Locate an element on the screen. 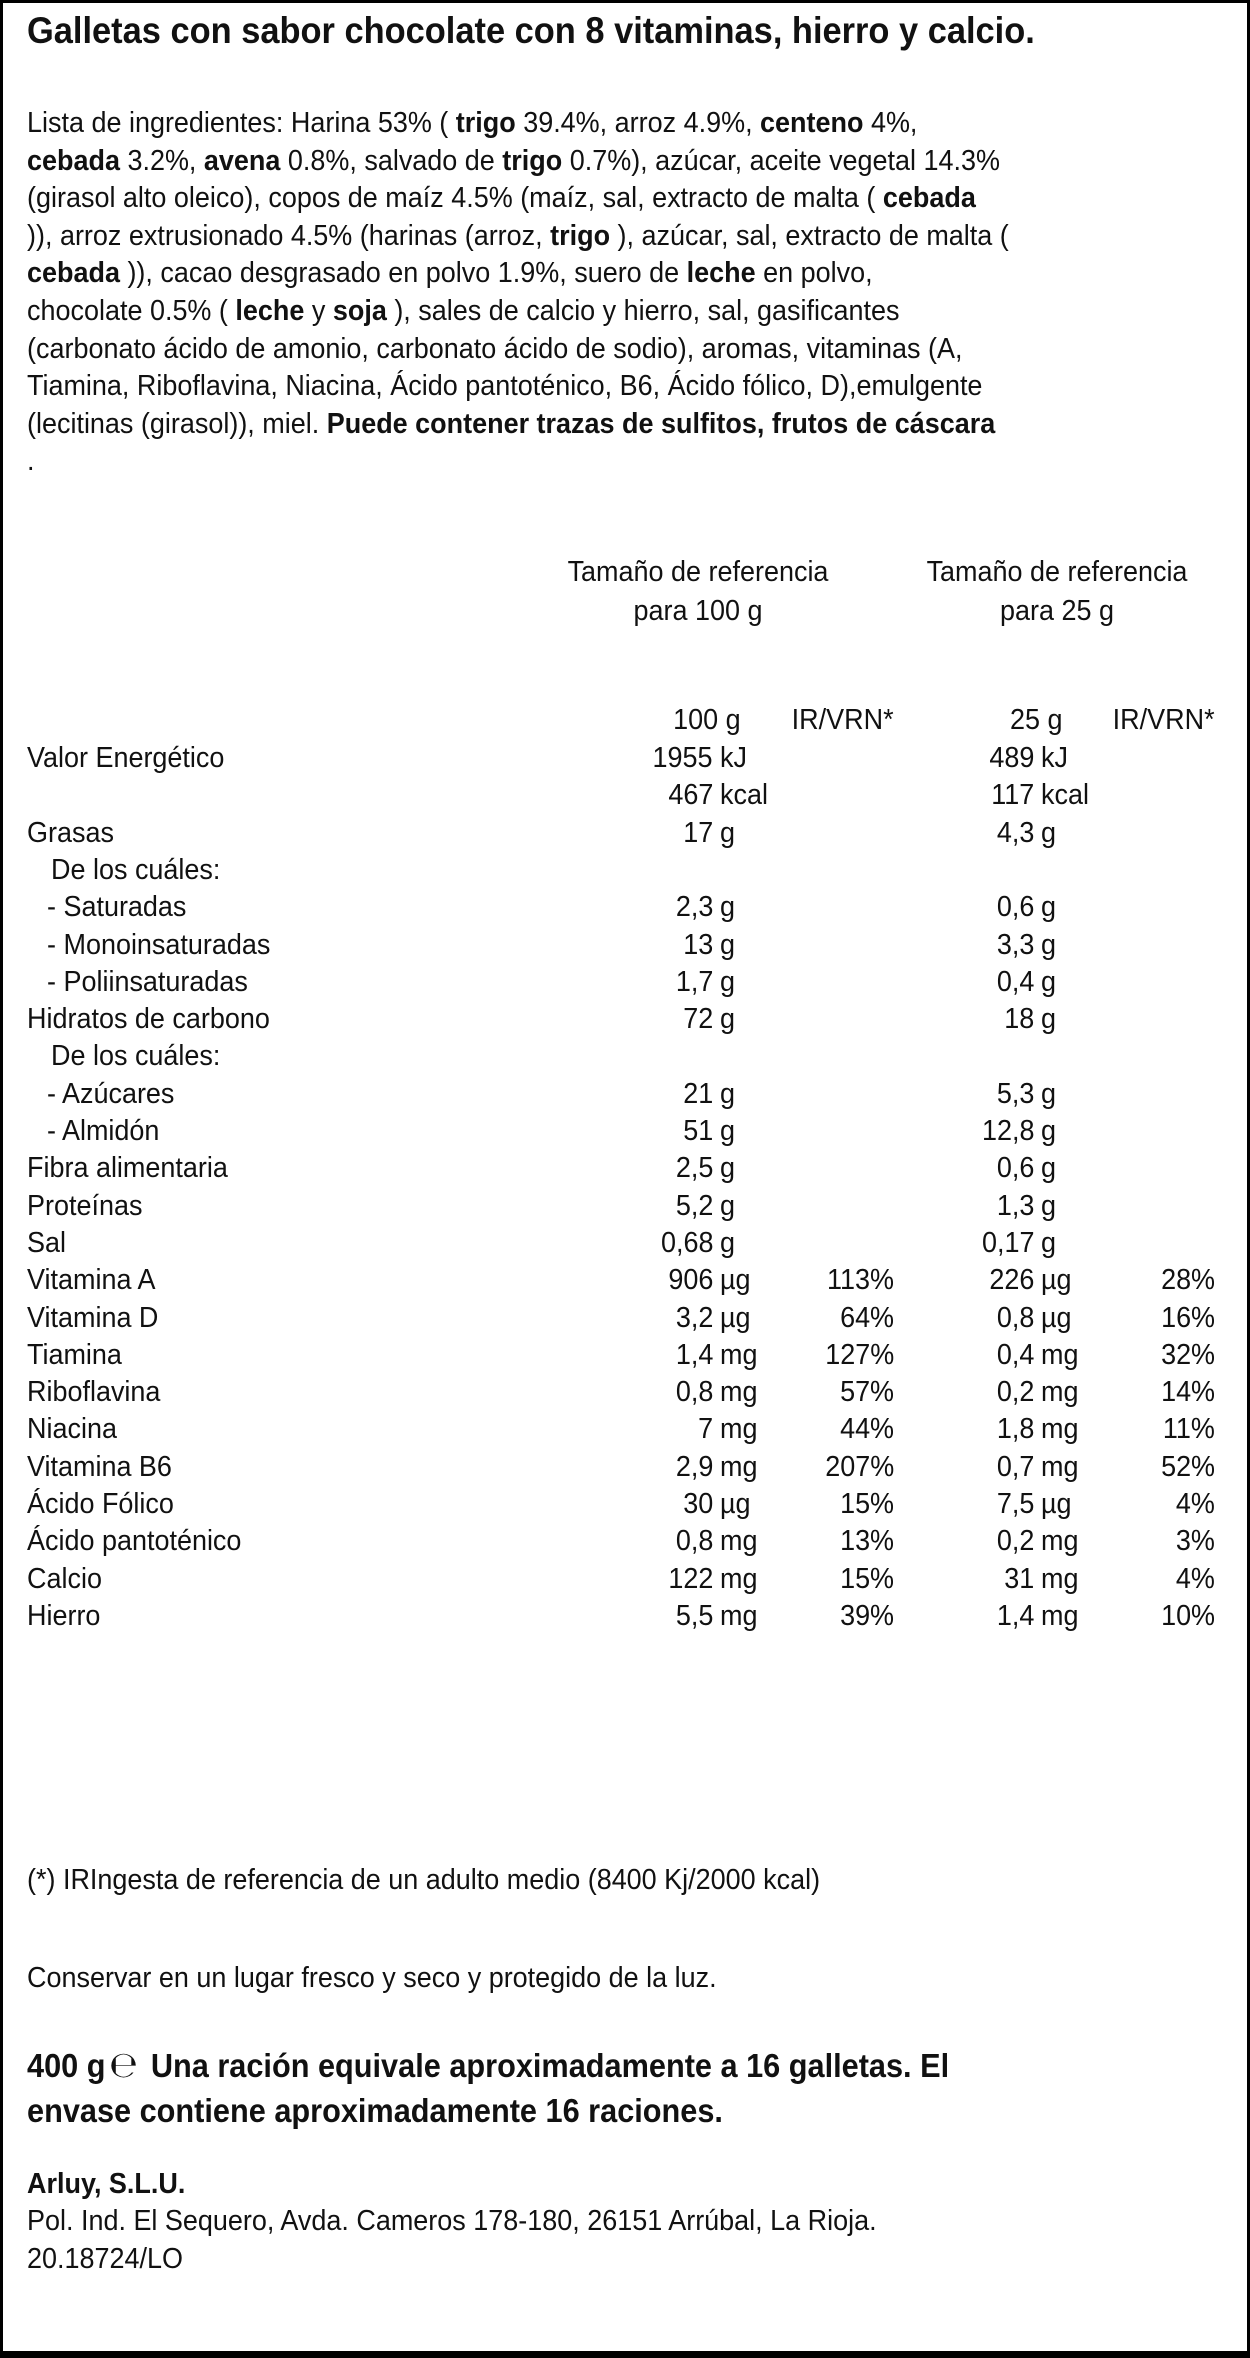 The width and height of the screenshot is (1250, 2358). ingredient-text: . is located at coordinates (31, 461).